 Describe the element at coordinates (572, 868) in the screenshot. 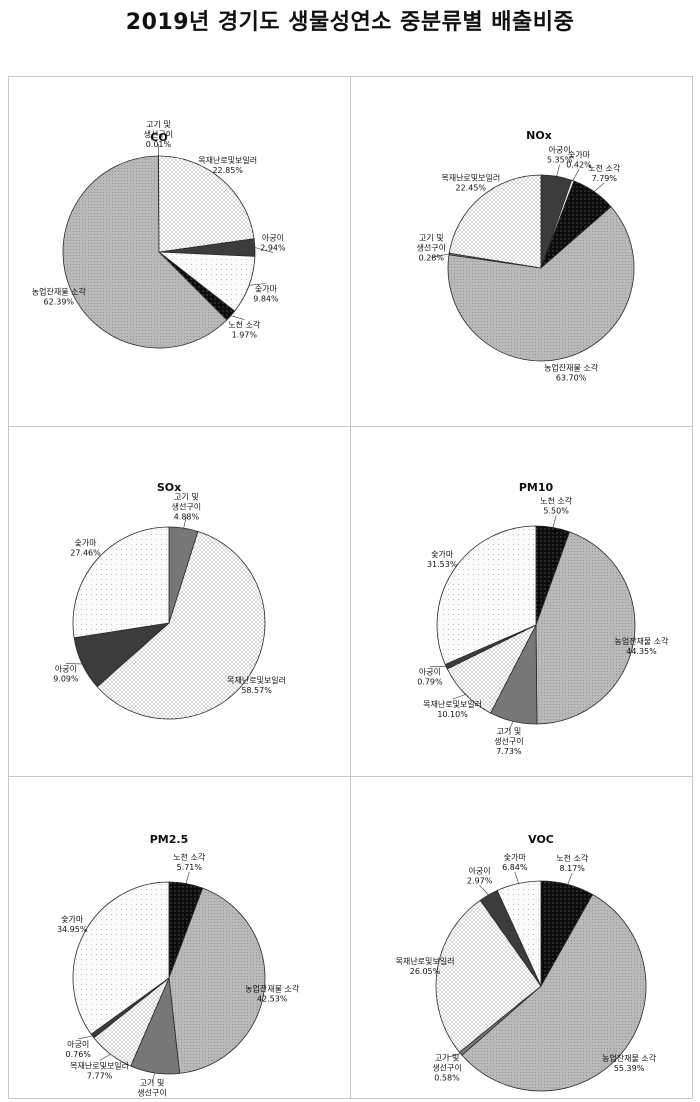

I see `slice-value: 8.17%` at that location.